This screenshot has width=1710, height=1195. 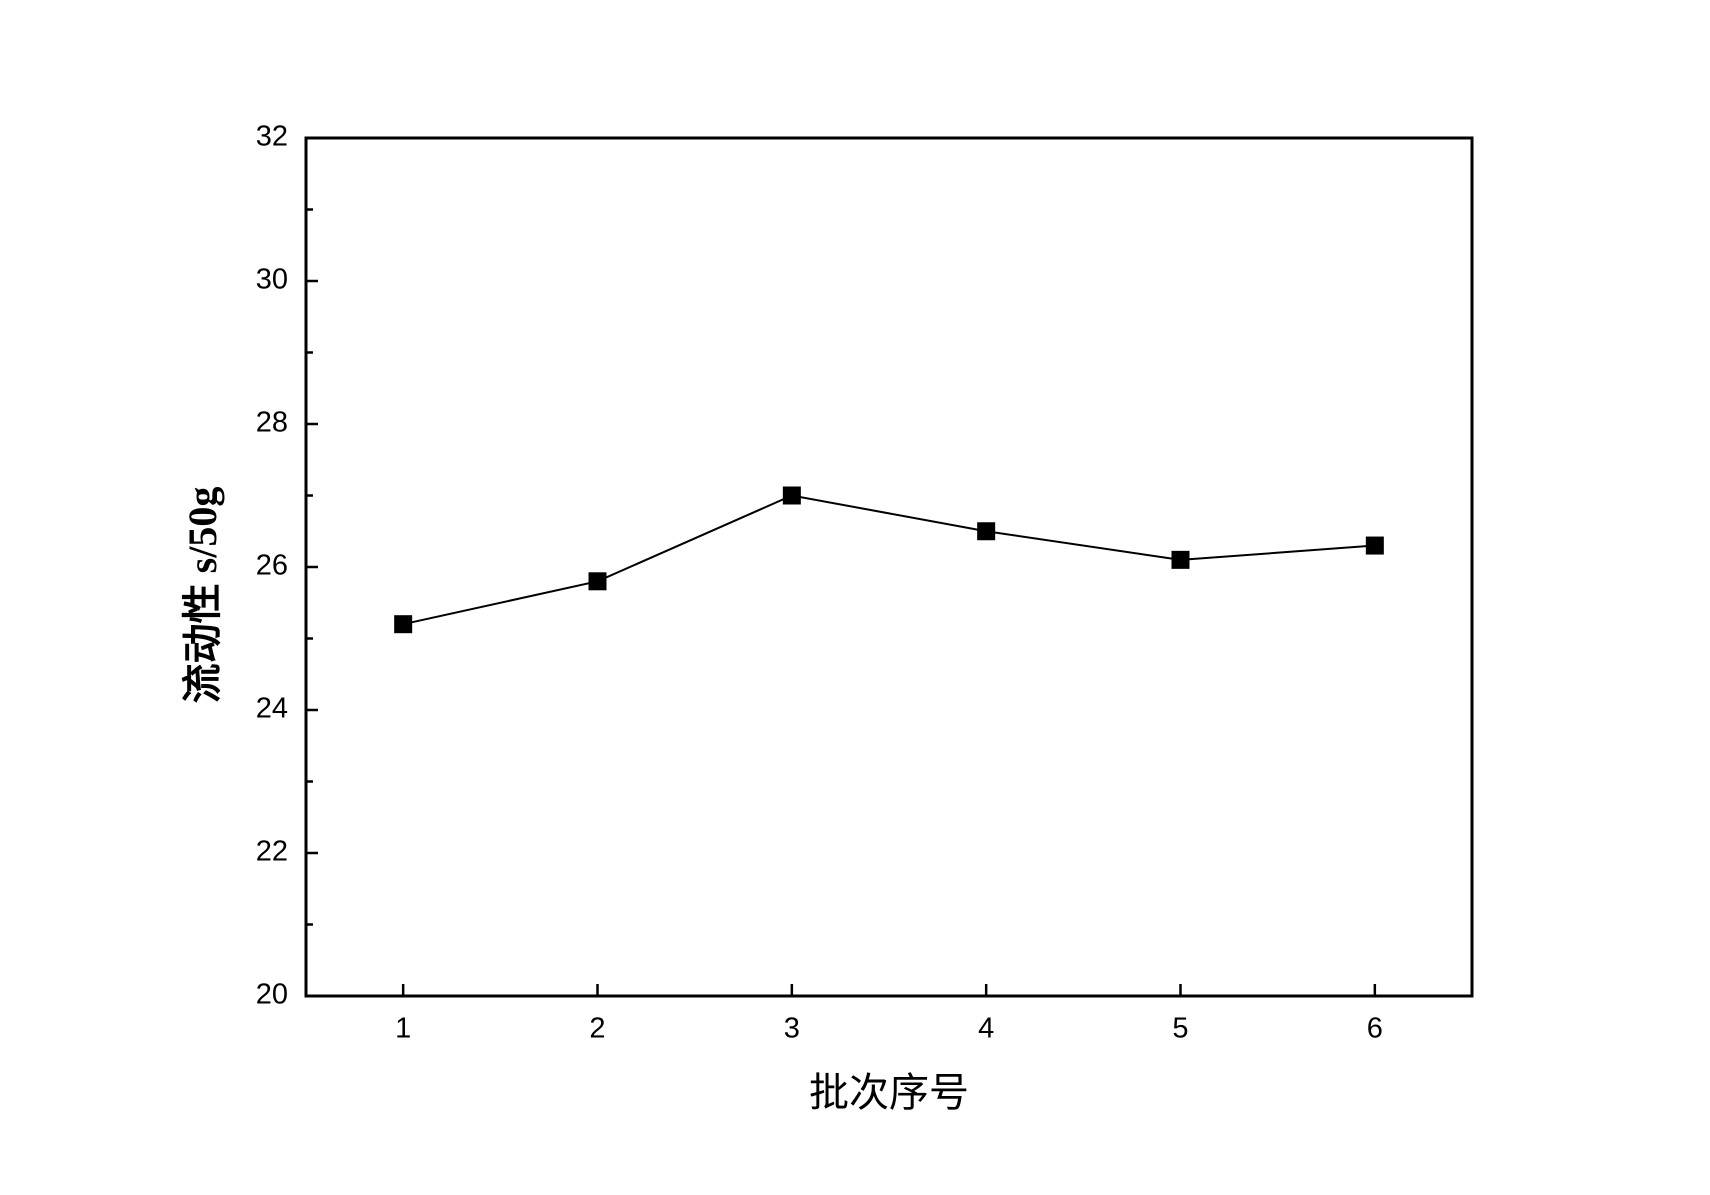 I want to click on x-tick-label: 1, so click(x=403, y=1029).